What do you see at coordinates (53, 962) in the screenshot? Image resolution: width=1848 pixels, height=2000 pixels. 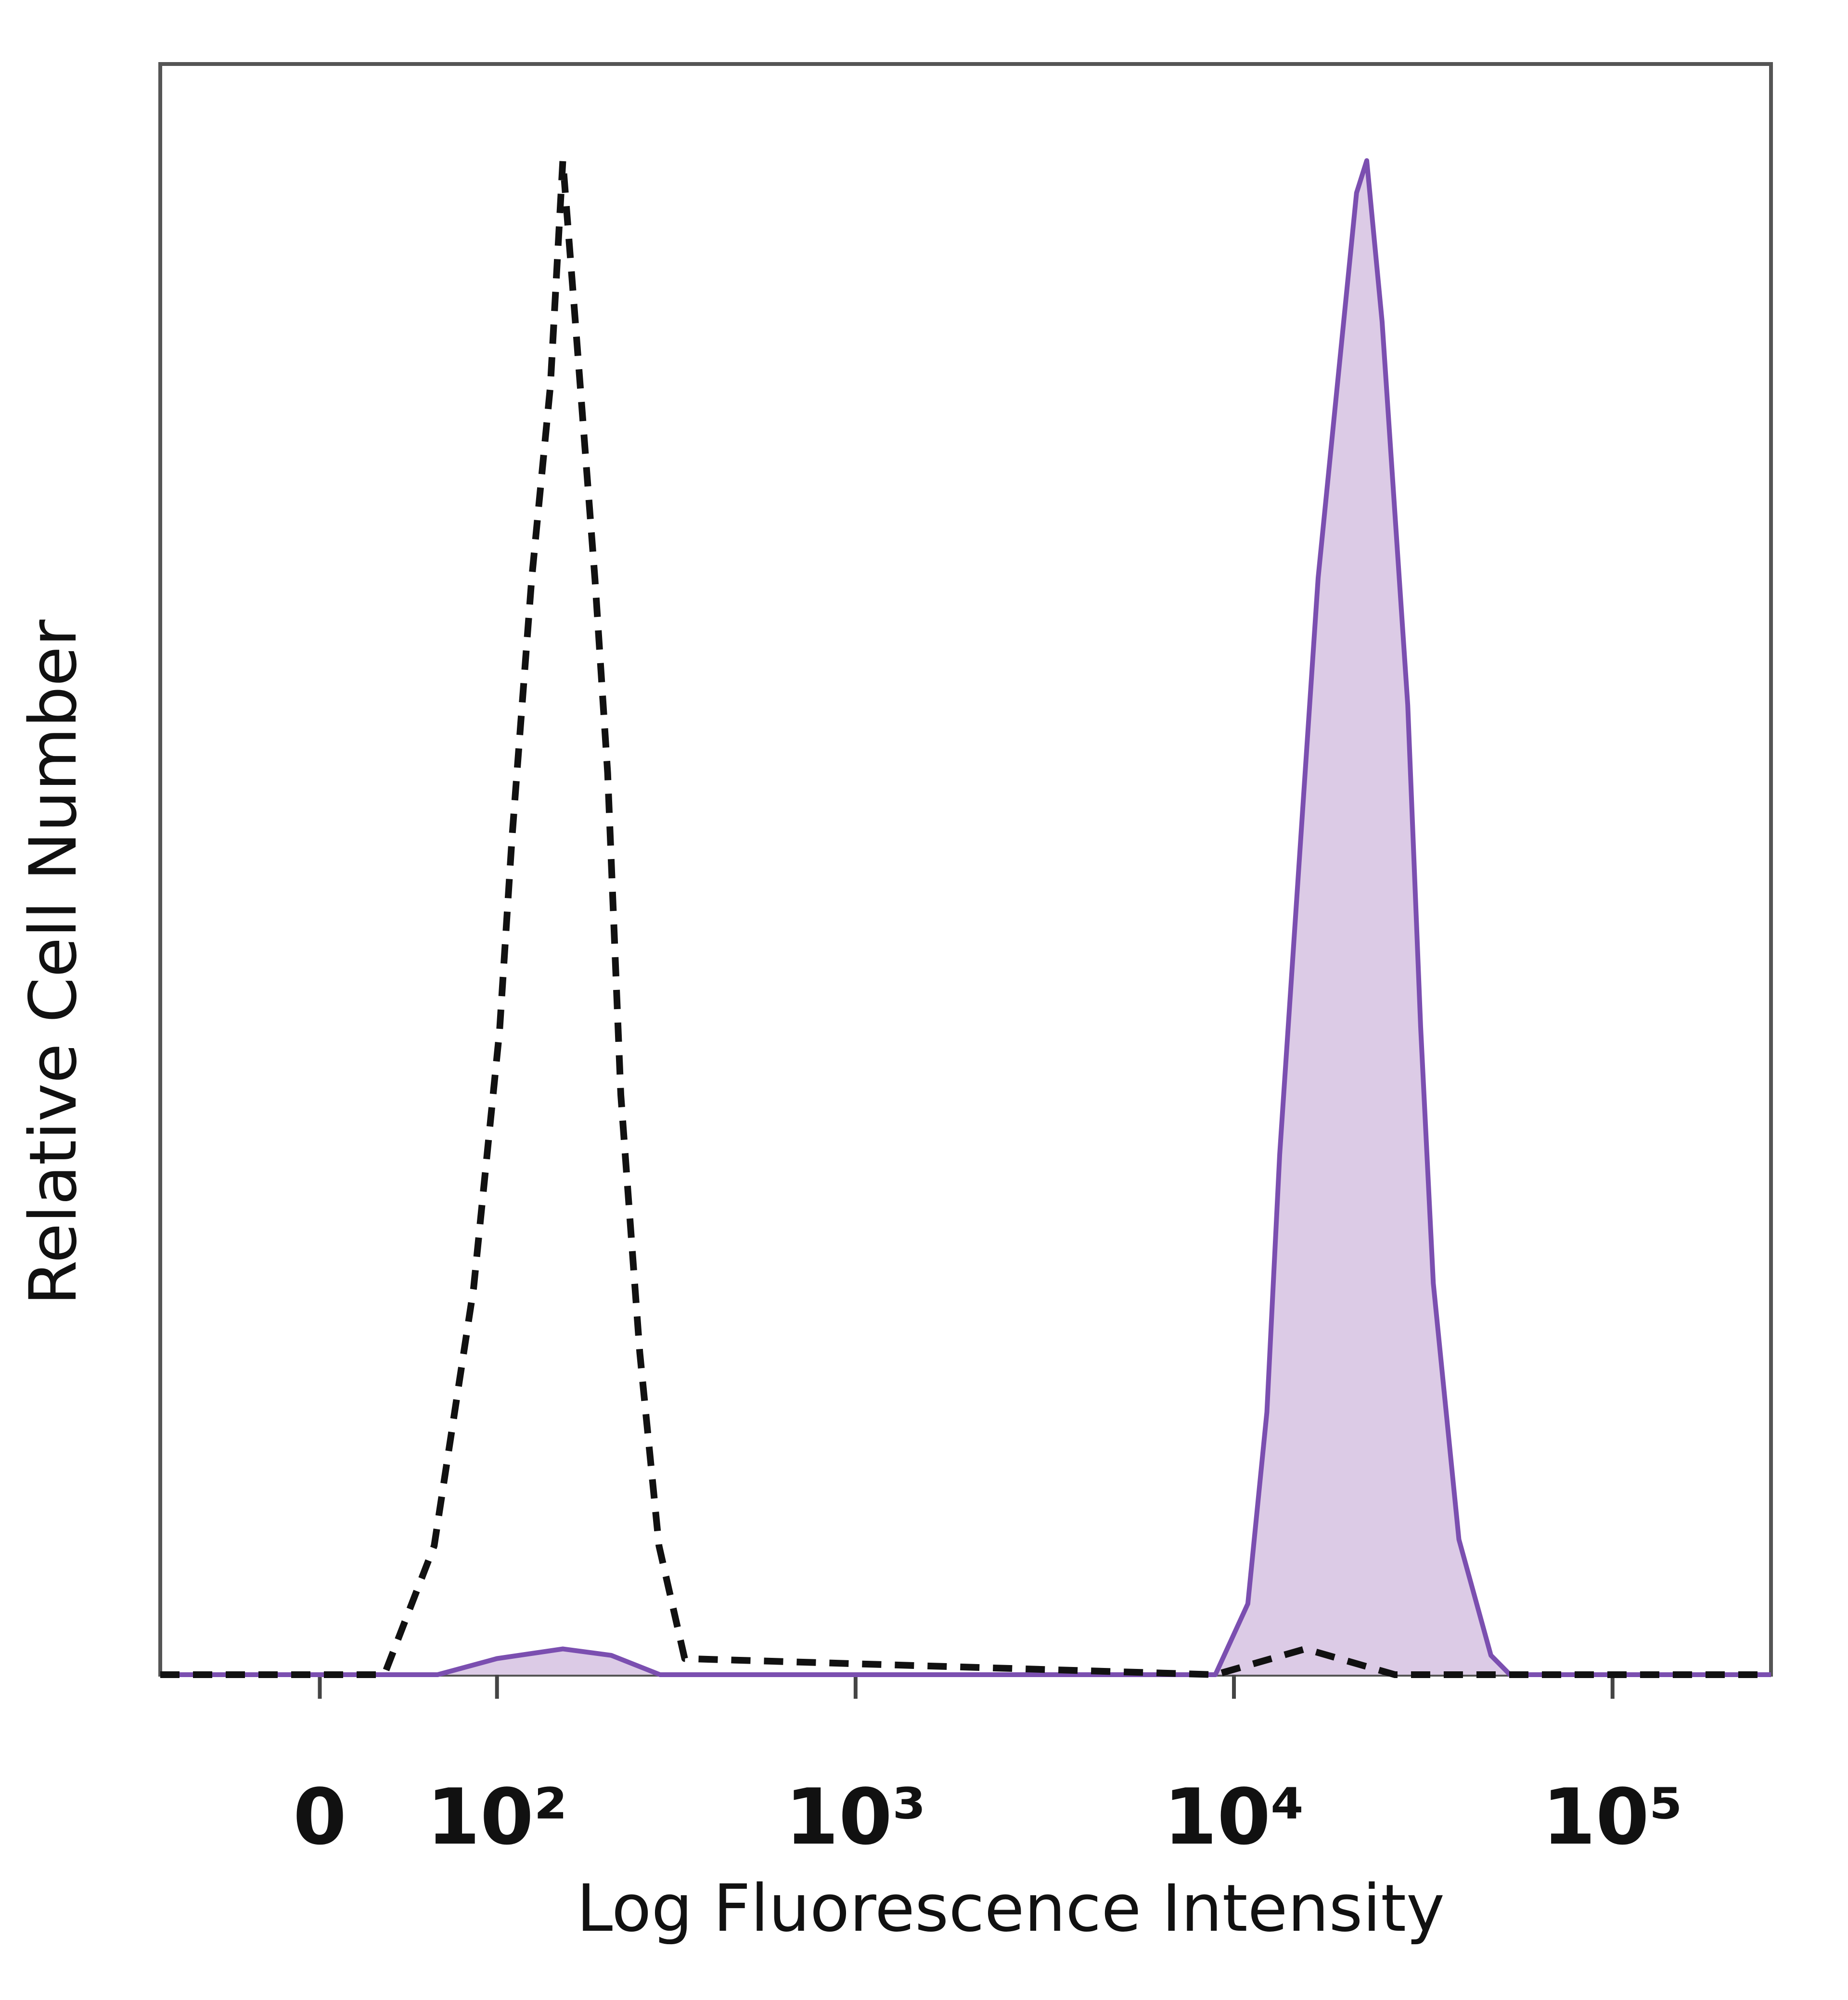 I see `y-axis-label: Relative Cell Number` at bounding box center [53, 962].